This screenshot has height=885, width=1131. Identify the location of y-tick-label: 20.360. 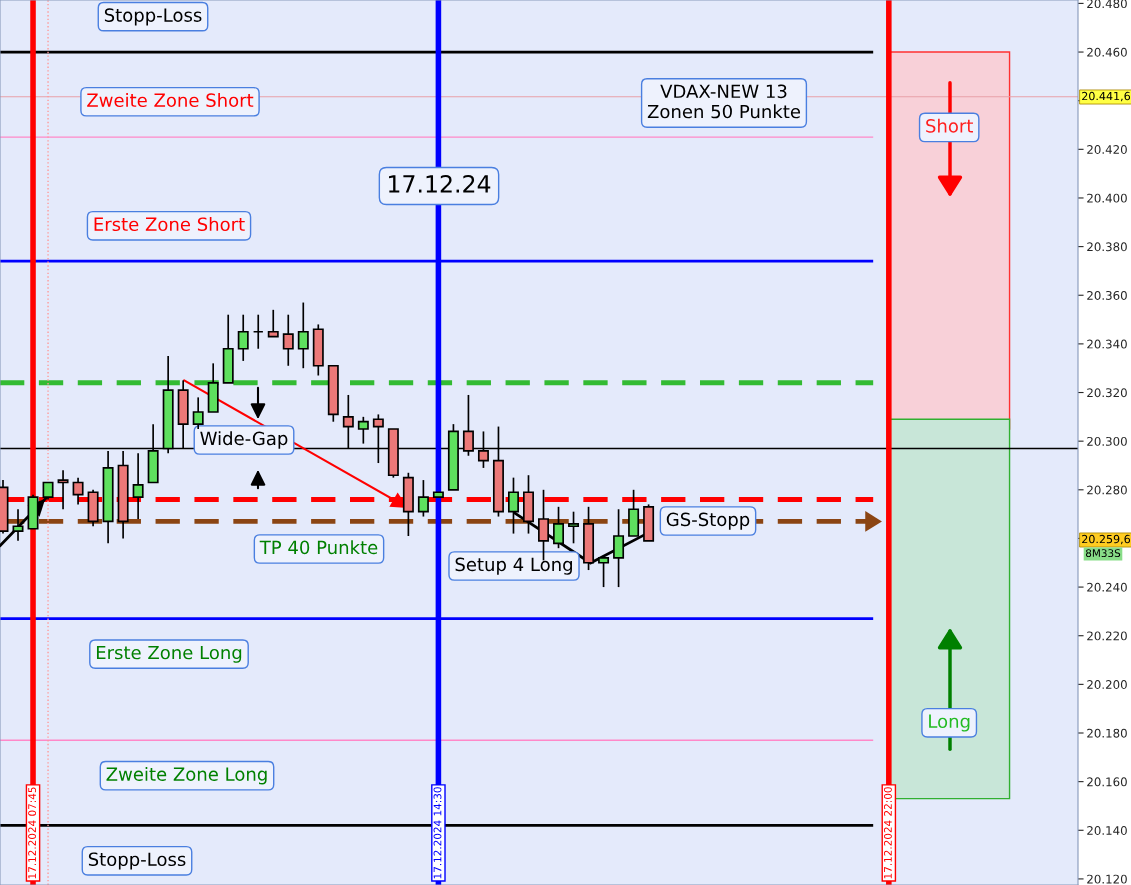
(1107, 295).